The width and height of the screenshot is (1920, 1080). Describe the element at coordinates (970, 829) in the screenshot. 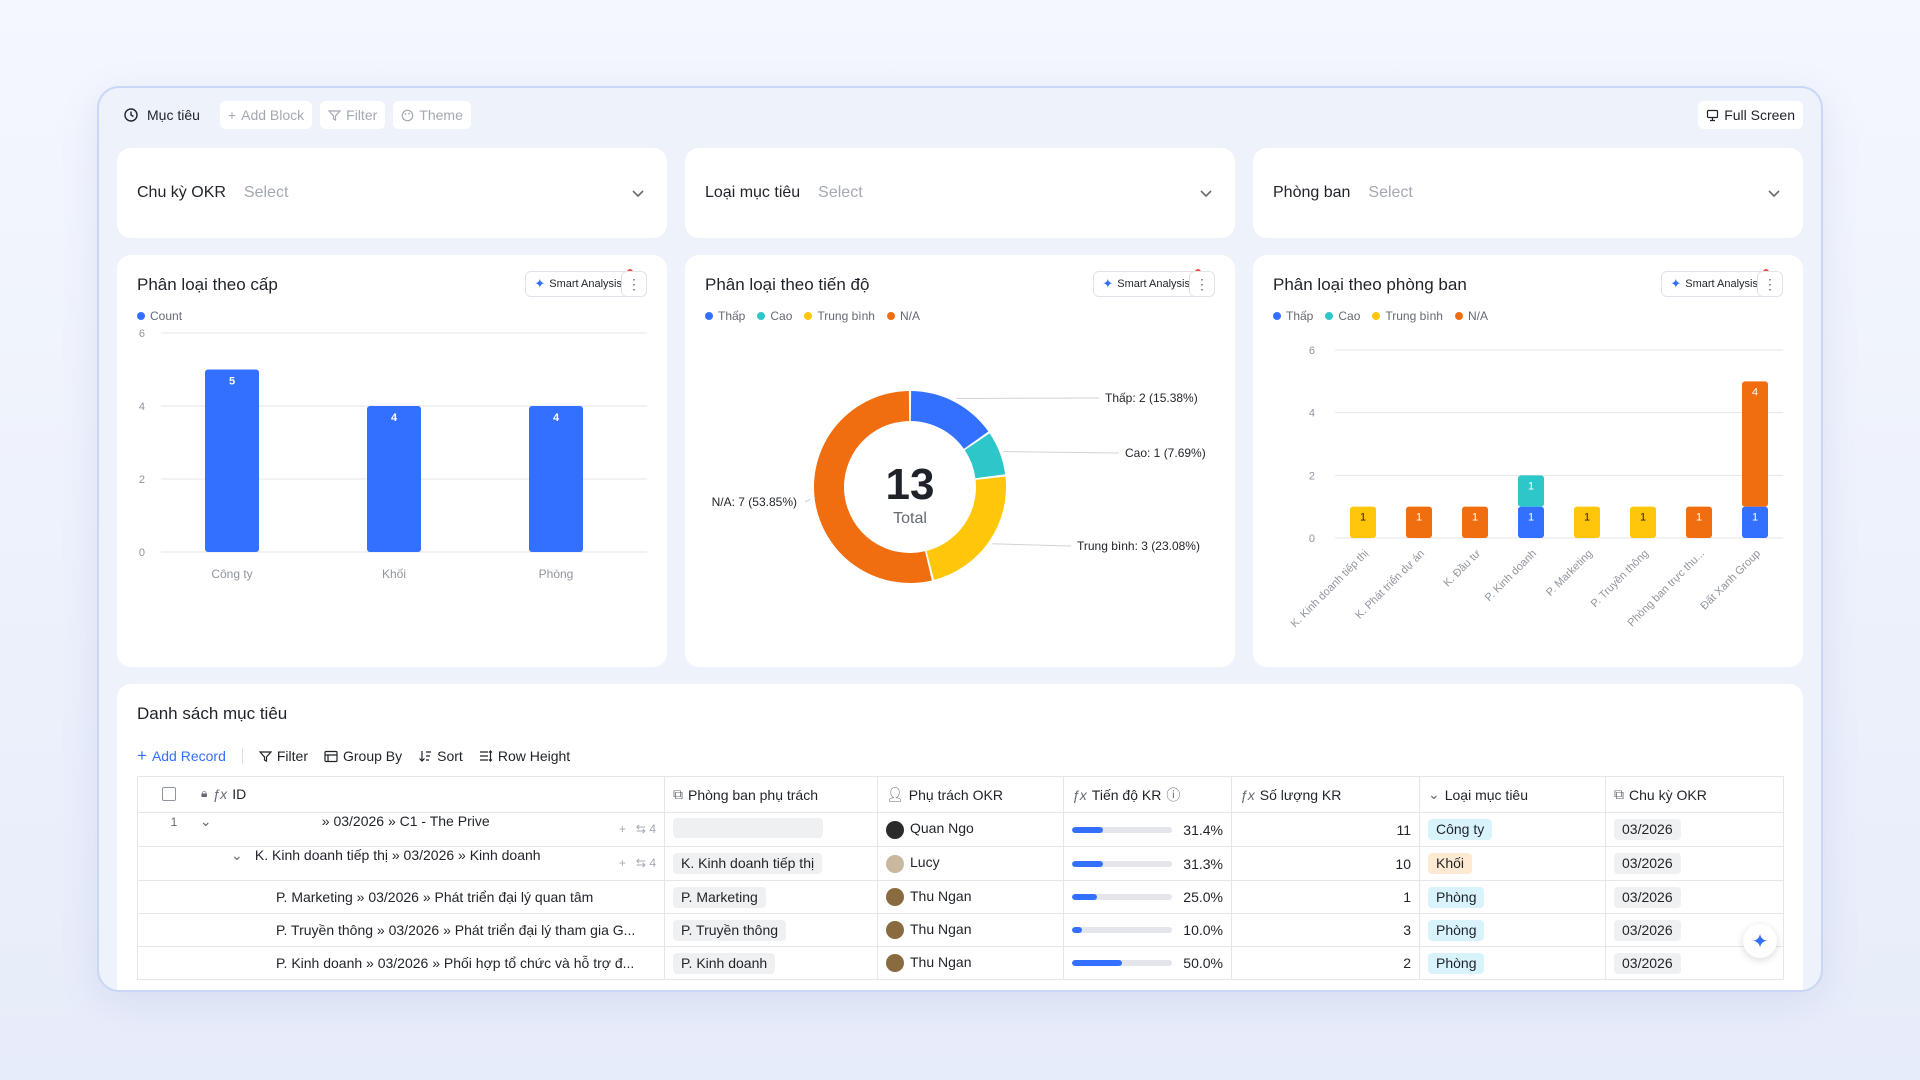

I see `owner-cell: Quan Ngo` at that location.